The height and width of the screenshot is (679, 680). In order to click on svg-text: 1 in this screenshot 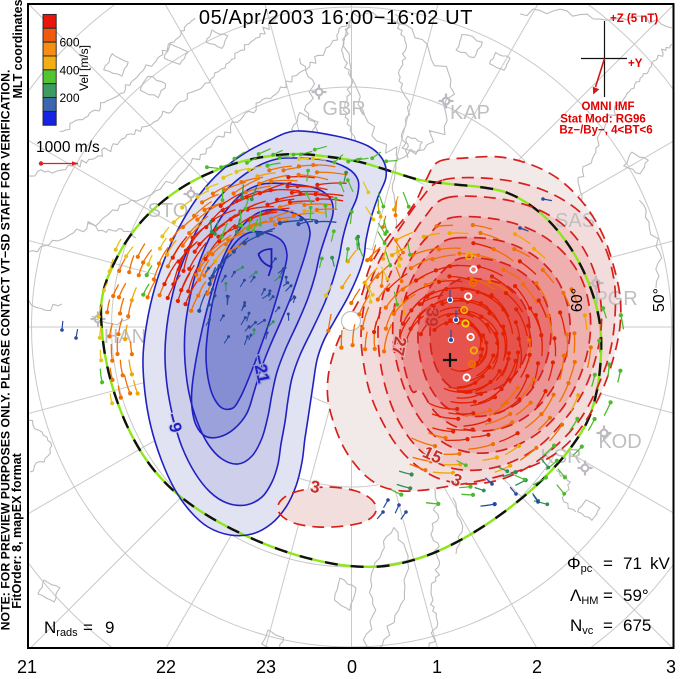, I will do `click(437, 665)`.